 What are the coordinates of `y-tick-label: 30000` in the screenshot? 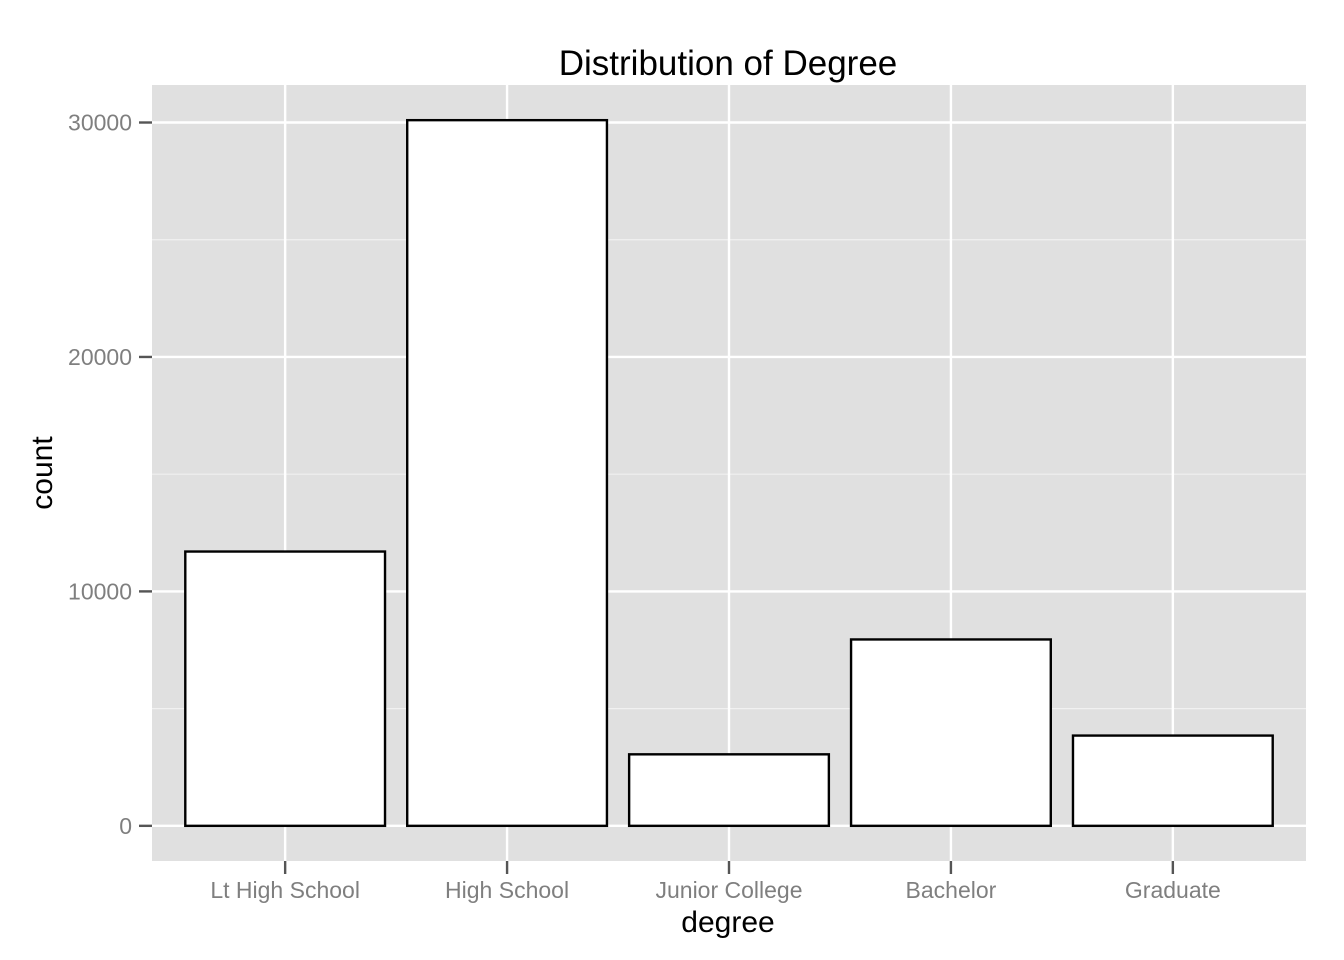 It's located at (100, 123).